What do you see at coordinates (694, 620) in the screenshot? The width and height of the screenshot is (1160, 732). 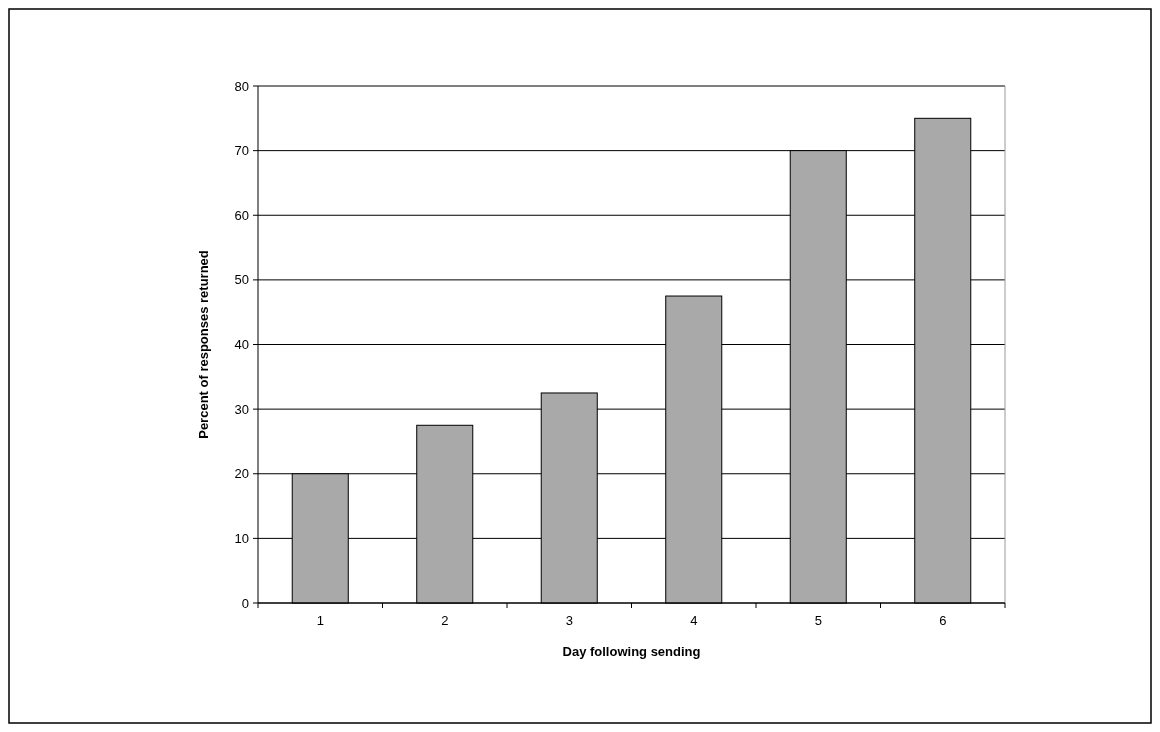 I see `x-tick-label: 4` at bounding box center [694, 620].